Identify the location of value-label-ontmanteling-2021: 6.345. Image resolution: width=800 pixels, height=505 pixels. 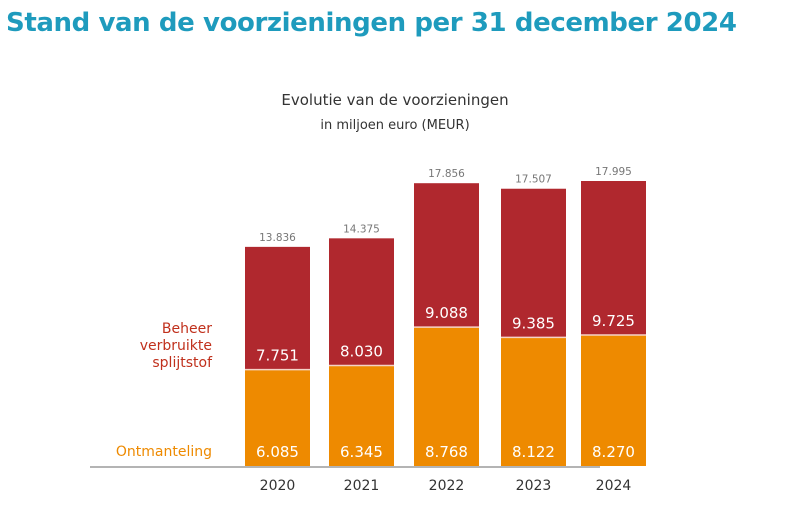
(361, 452).